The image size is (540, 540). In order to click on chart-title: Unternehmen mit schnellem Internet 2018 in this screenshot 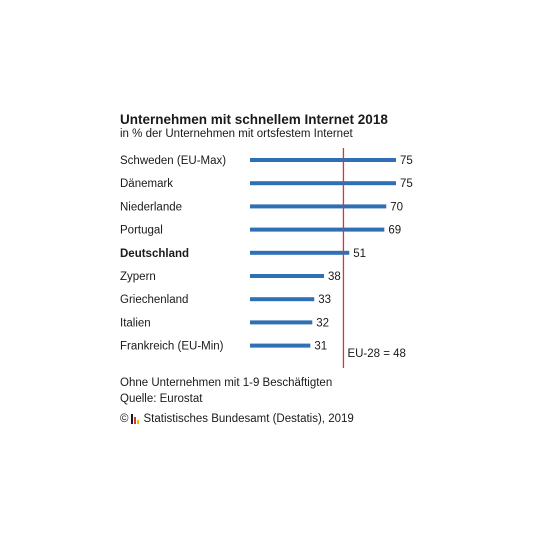, I will do `click(254, 119)`.